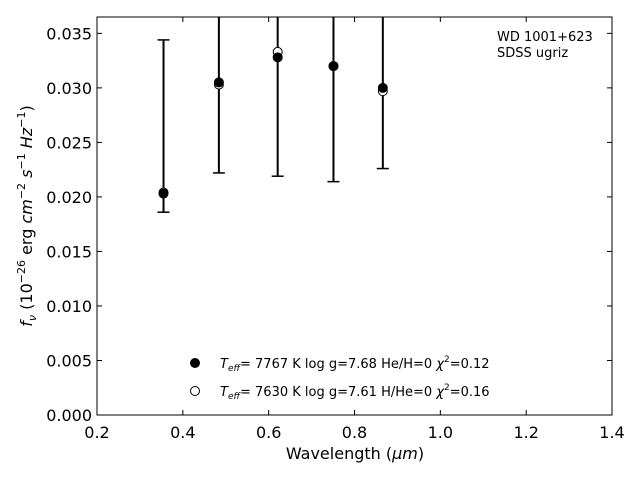 This screenshot has width=640, height=480. What do you see at coordinates (611, 432) in the screenshot?
I see `x-tick-label: 1.4` at bounding box center [611, 432].